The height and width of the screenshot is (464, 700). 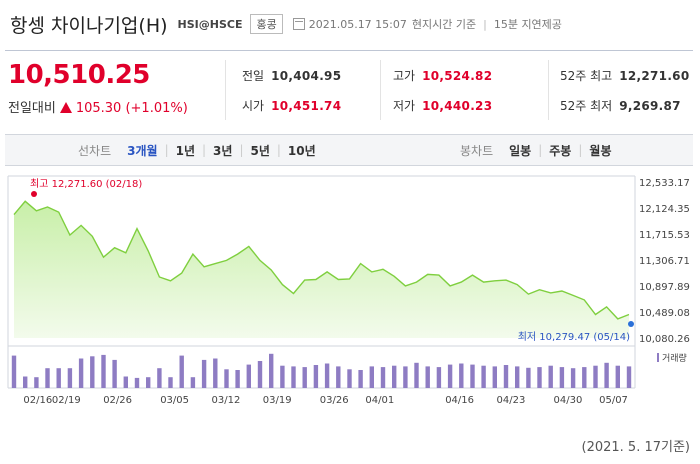 I want to click on stat-label: 시가, so click(x=253, y=106).